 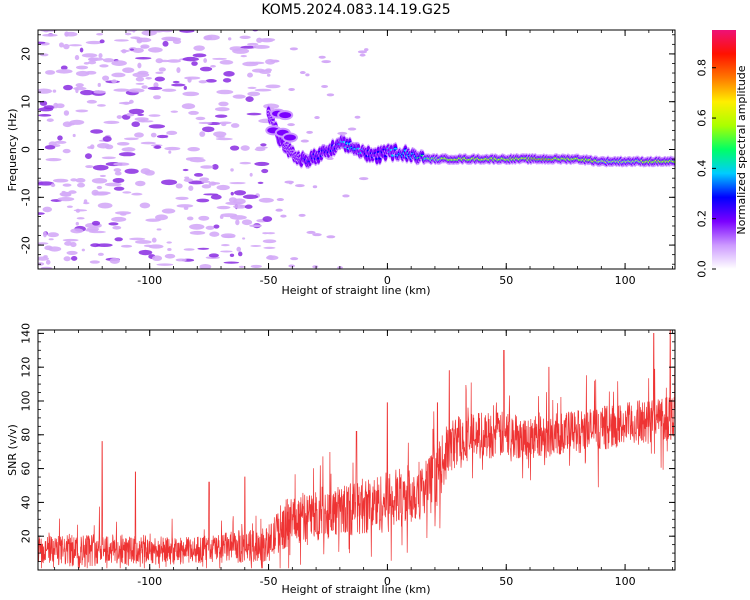 What do you see at coordinates (702, 118) in the screenshot?
I see `colorbar-tick-label: 0.6` at bounding box center [702, 118].